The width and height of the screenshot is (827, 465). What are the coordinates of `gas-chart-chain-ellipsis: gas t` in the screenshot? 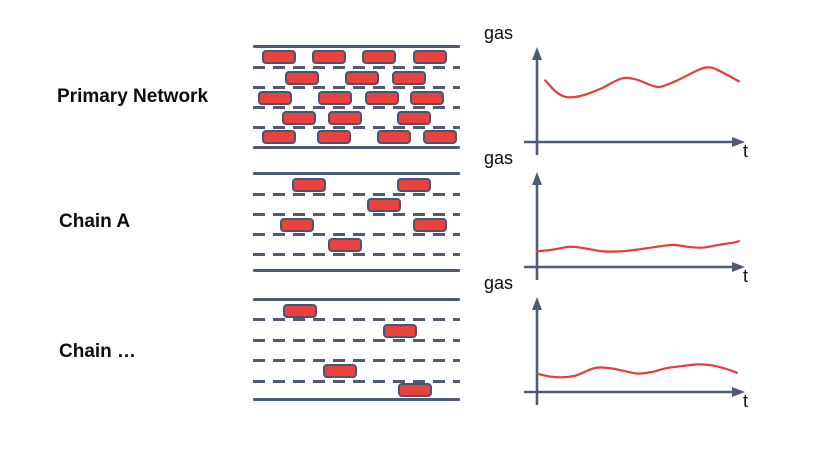 It's located at (620, 339).